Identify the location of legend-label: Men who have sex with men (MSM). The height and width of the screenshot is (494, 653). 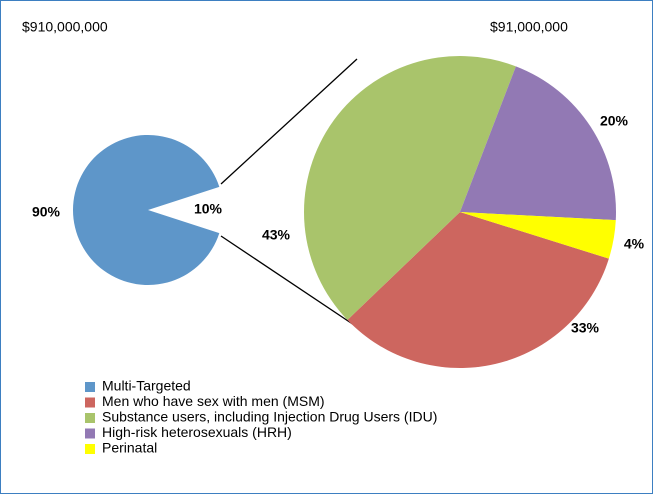
(213, 401).